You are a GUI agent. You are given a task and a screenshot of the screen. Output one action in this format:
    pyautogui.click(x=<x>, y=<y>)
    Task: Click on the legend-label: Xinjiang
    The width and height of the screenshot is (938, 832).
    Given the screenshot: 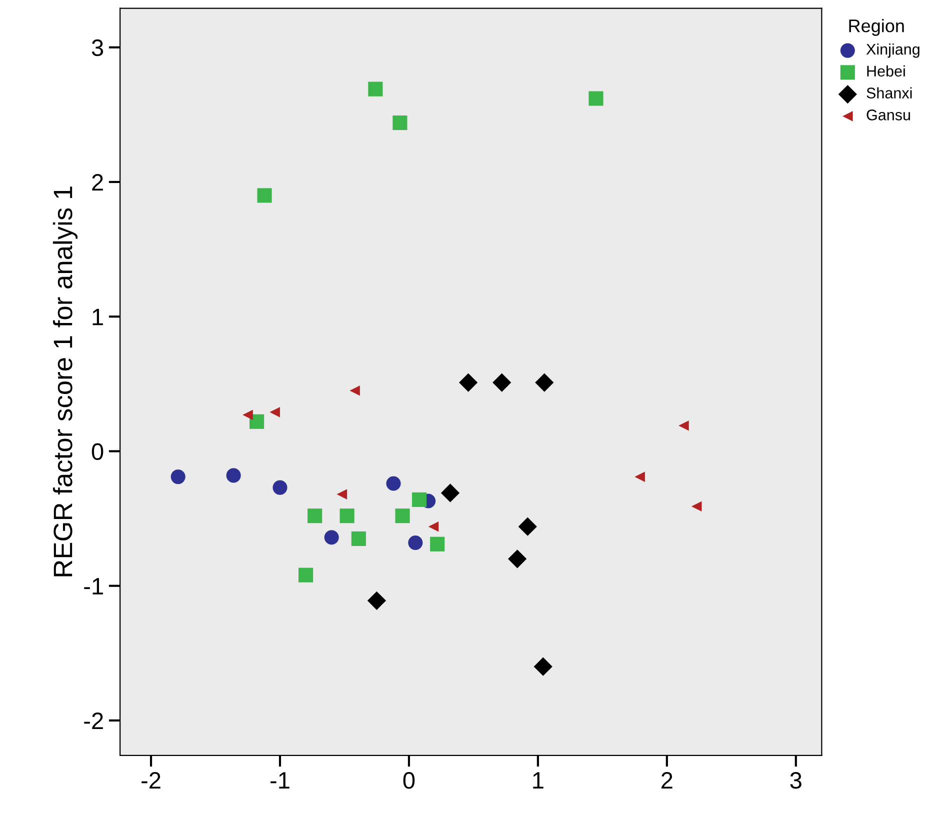 What is the action you would take?
    pyautogui.click(x=893, y=50)
    